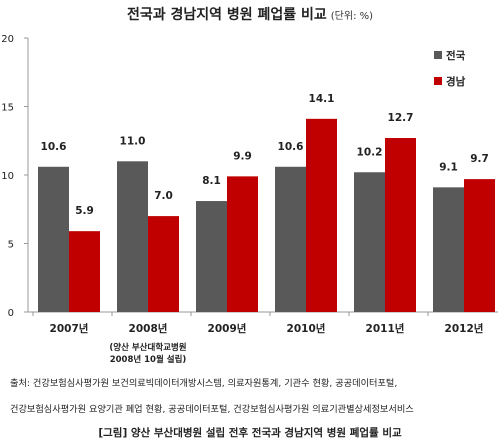 This screenshot has width=500, height=445. What do you see at coordinates (242, 156) in the screenshot?
I see `data-label: 9.9` at bounding box center [242, 156].